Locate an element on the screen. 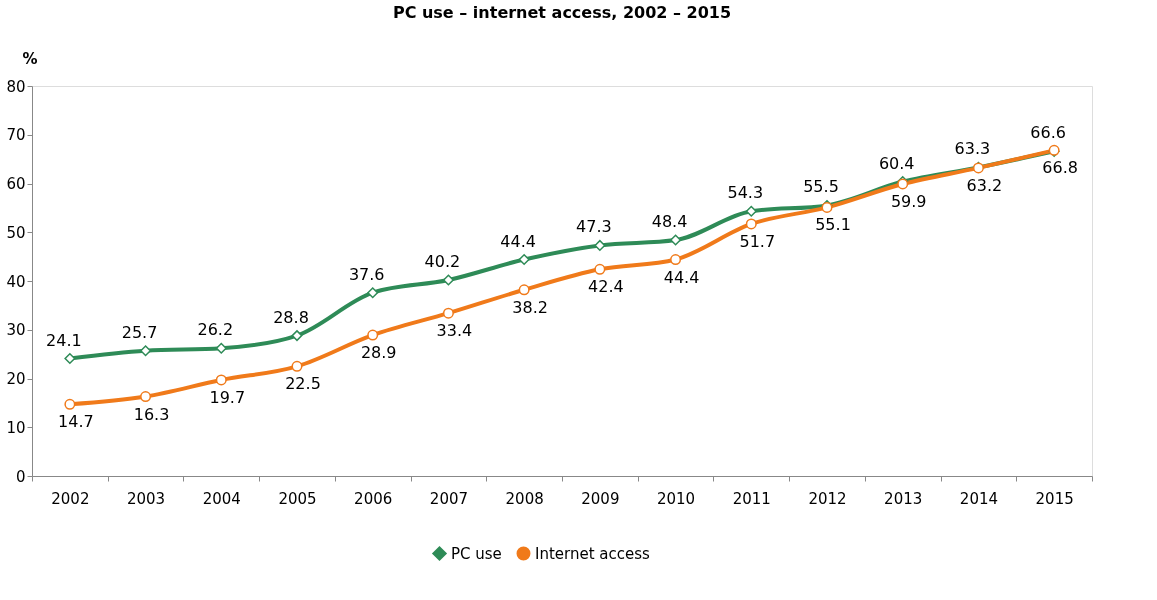 The width and height of the screenshot is (1157, 600). y-tick-label: 50 is located at coordinates (16, 232).